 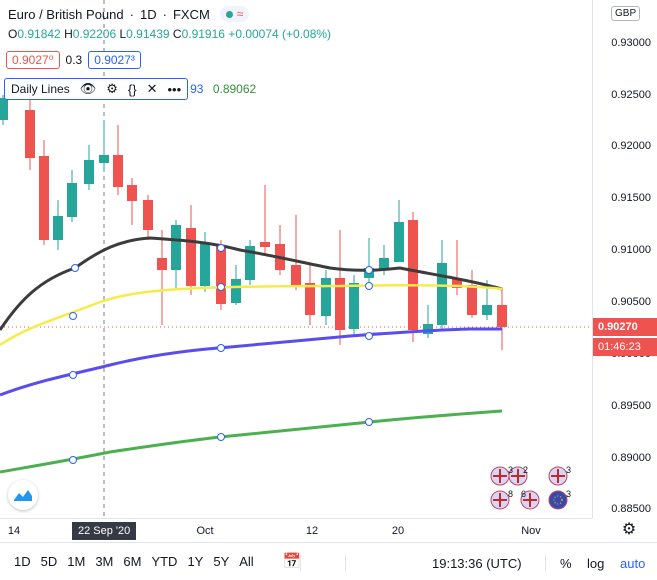 What do you see at coordinates (510, 494) in the screenshot?
I see `event-count: 8` at bounding box center [510, 494].